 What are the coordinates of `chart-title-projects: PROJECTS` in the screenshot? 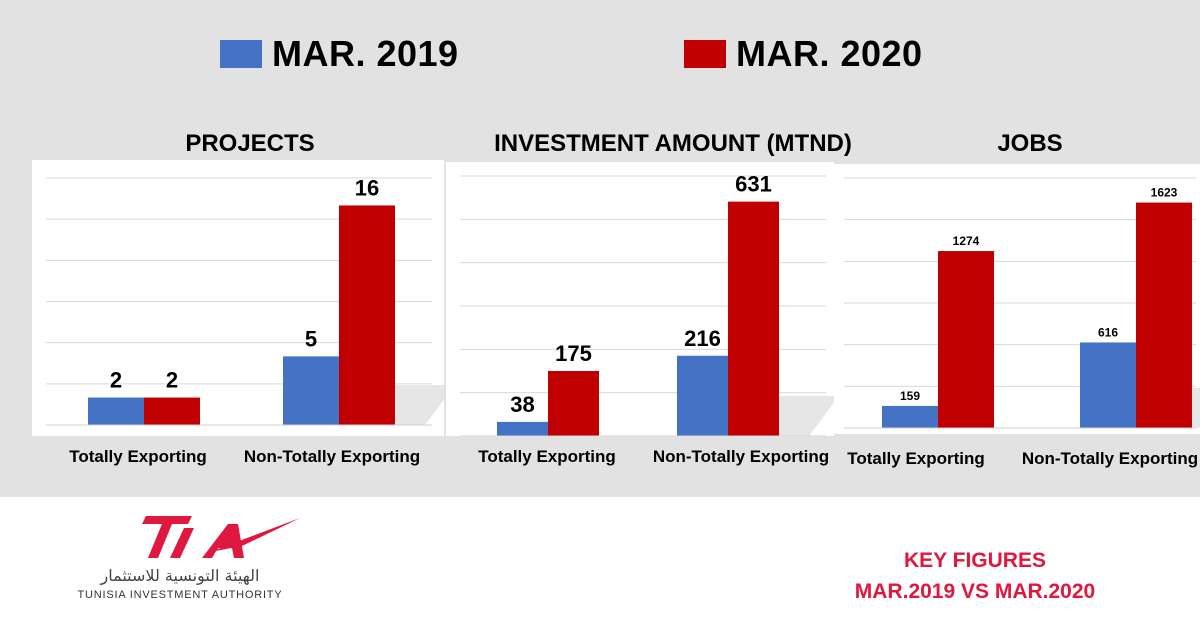 It's located at (250, 143).